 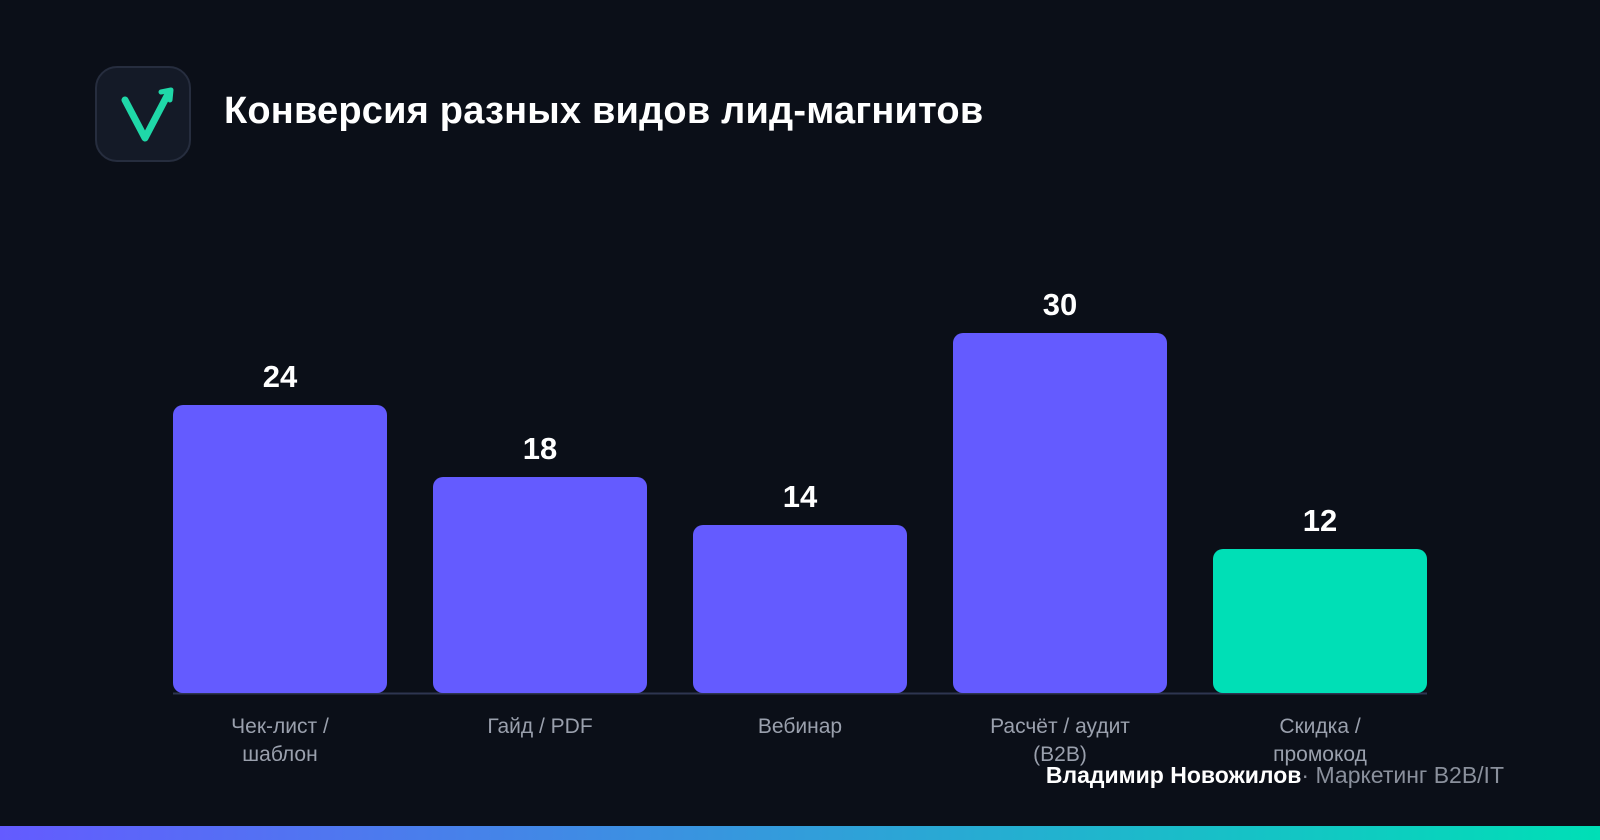 I want to click on category-label-line: Гайд / PDF, so click(x=539, y=726).